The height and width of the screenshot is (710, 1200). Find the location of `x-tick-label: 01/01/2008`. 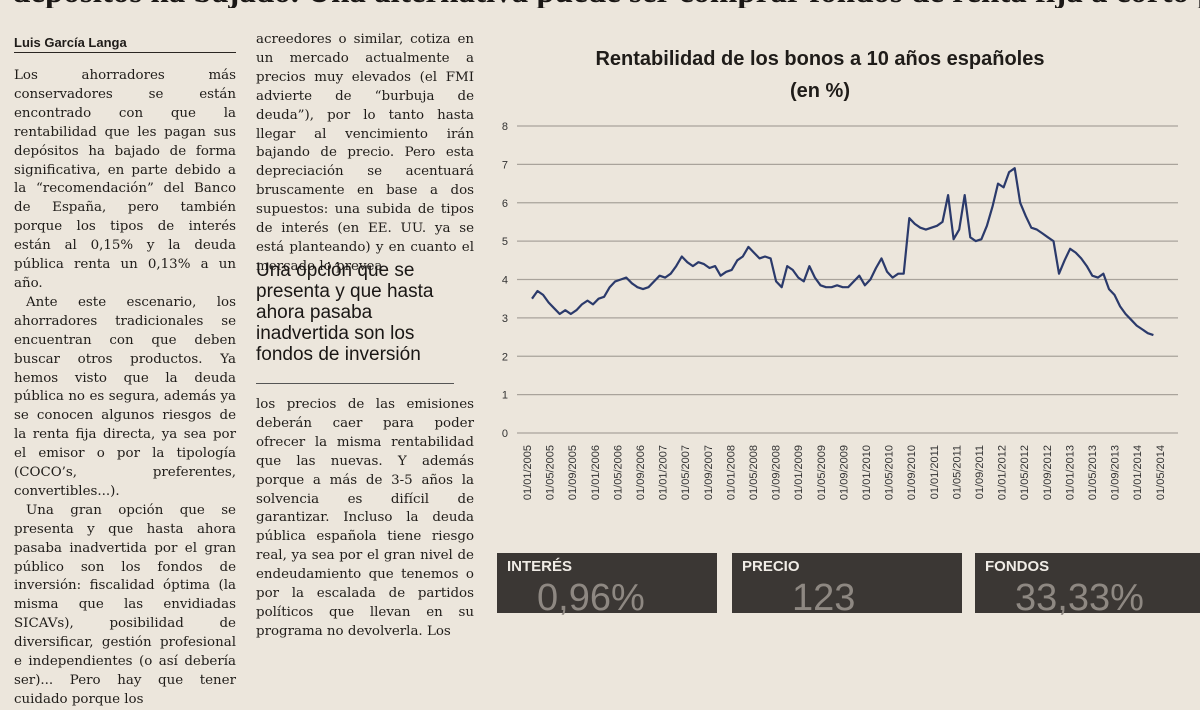

x-tick-label: 01/01/2008 is located at coordinates (731, 472).